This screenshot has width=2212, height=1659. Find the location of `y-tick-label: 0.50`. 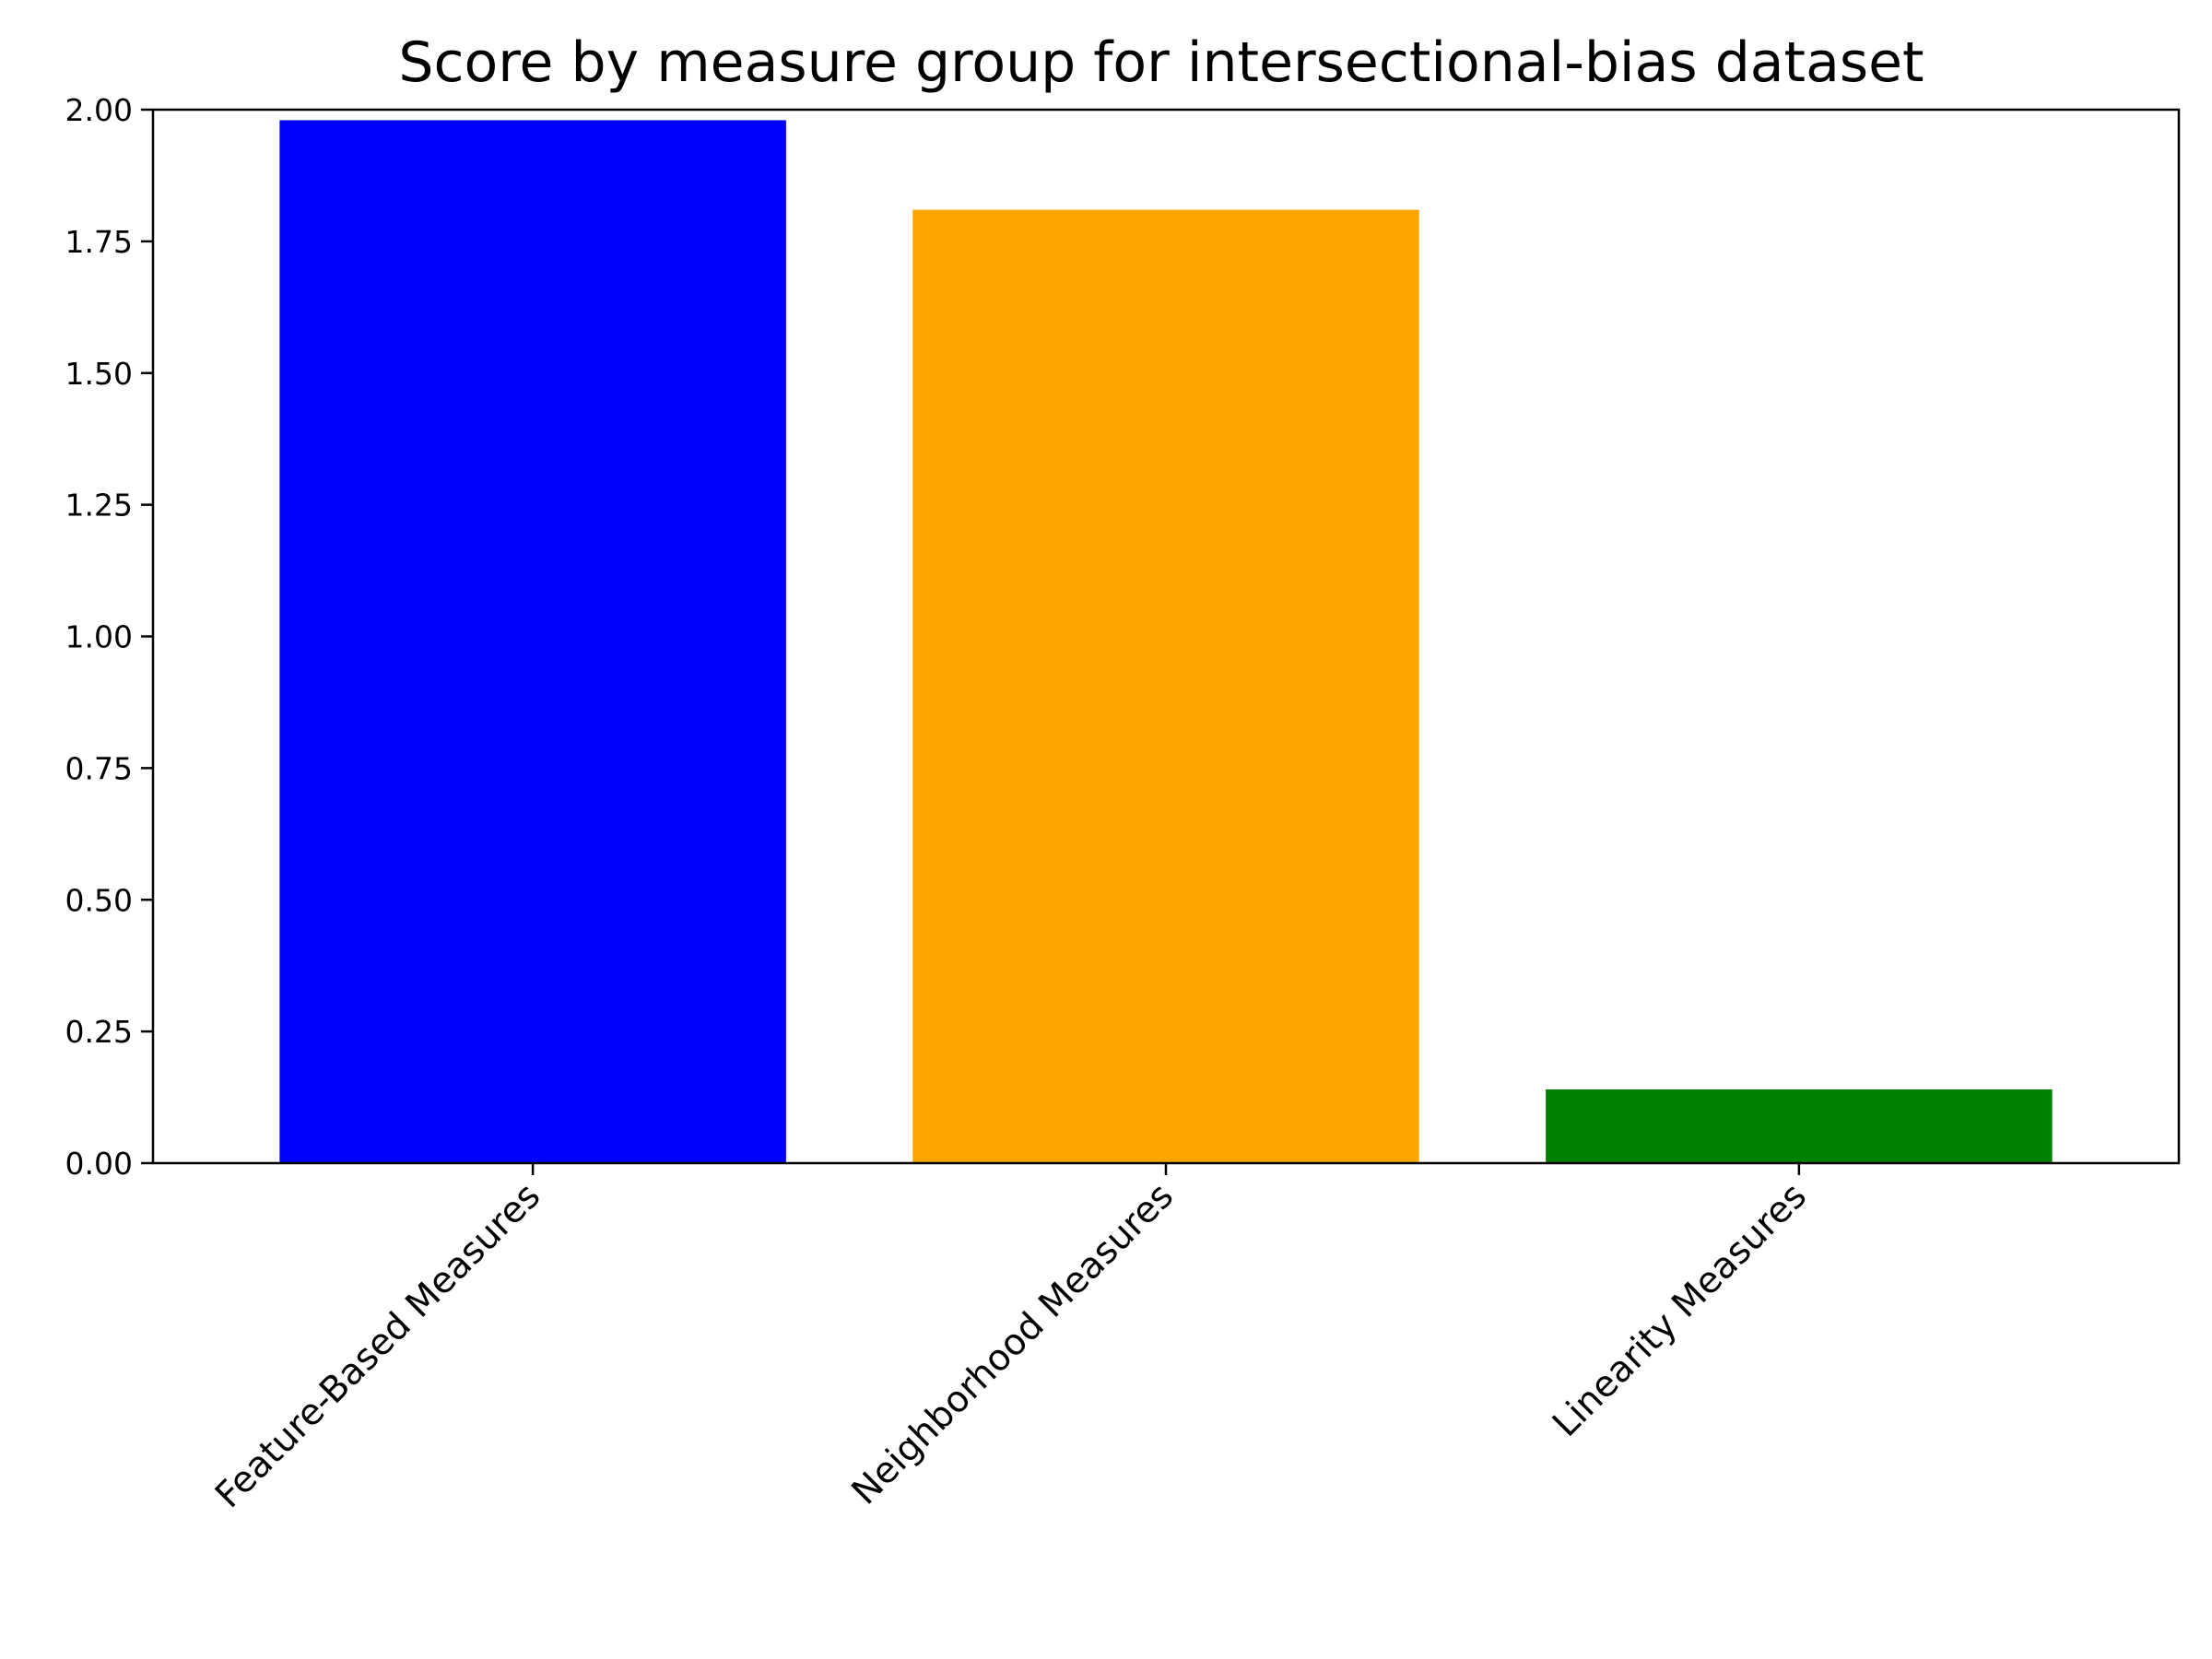

y-tick-label: 0.50 is located at coordinates (99, 900).